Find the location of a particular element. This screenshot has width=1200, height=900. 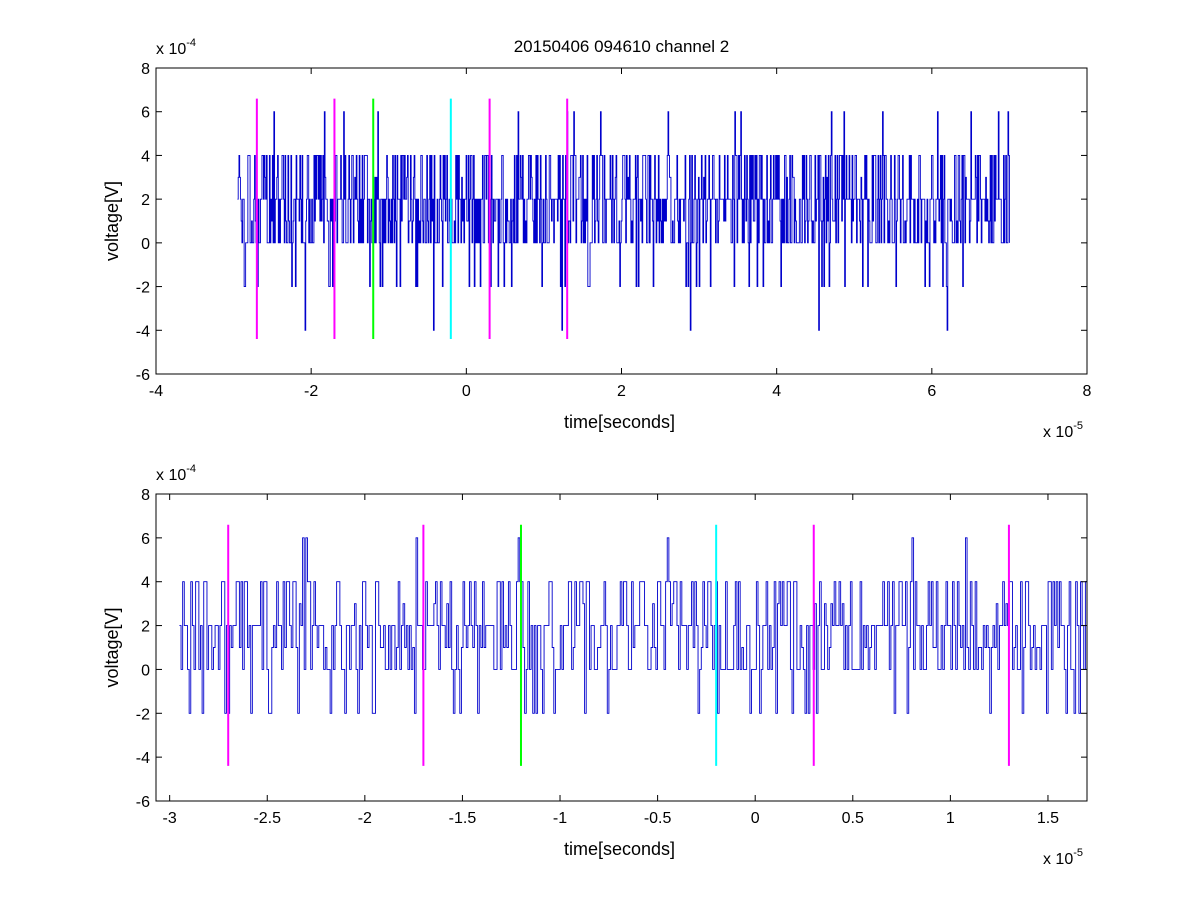

voltage-trace is located at coordinates (633, 625).